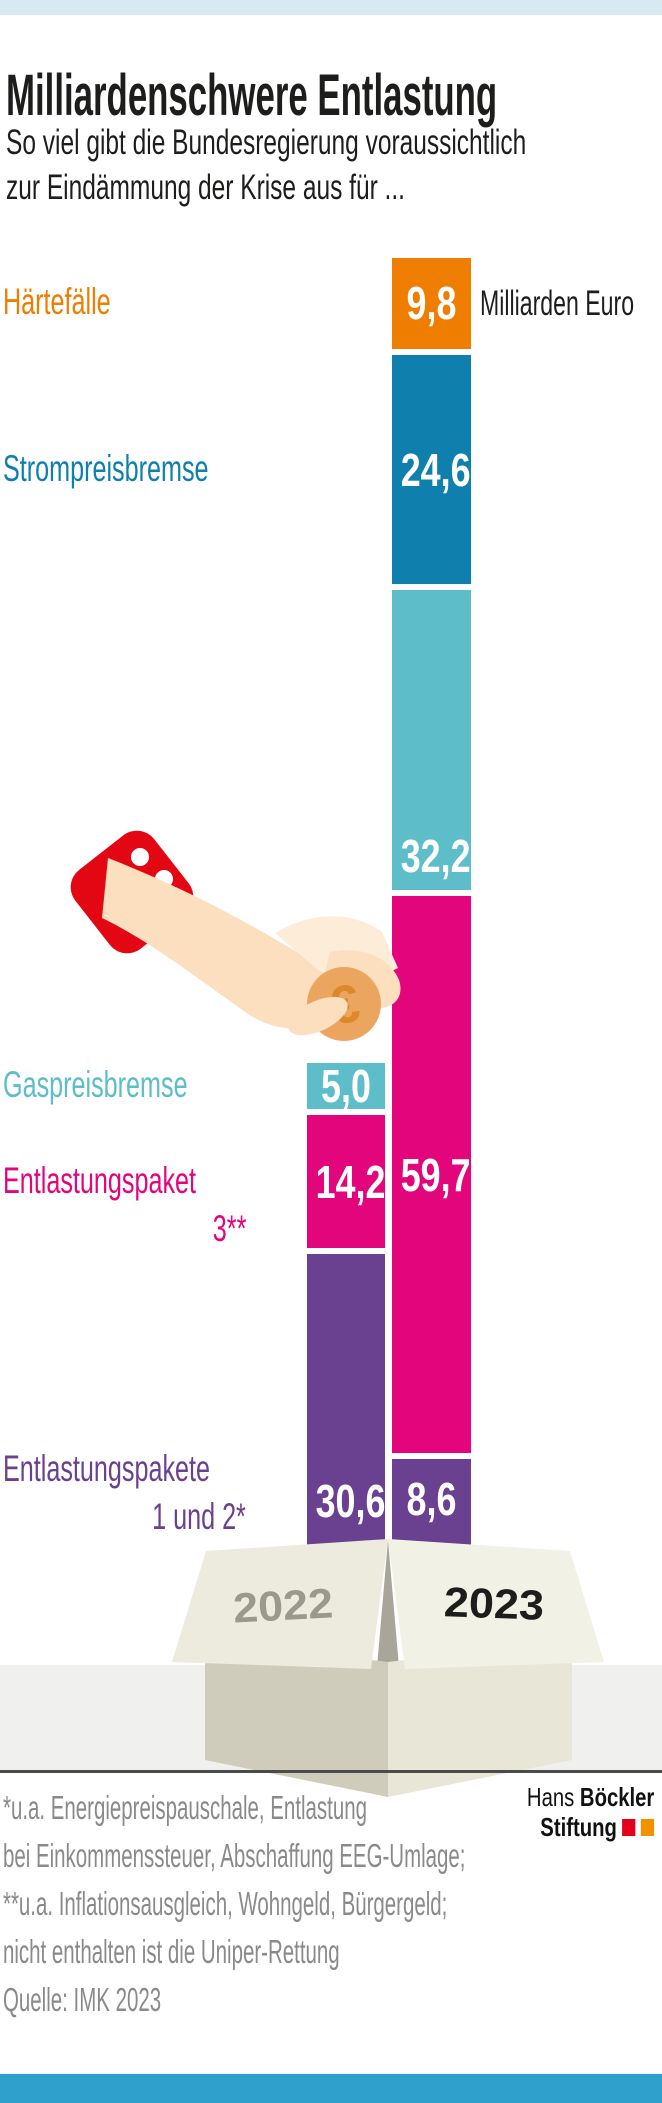 The image size is (662, 2103). I want to click on label-strompreisbremse: Strompreisbremse, so click(106, 468).